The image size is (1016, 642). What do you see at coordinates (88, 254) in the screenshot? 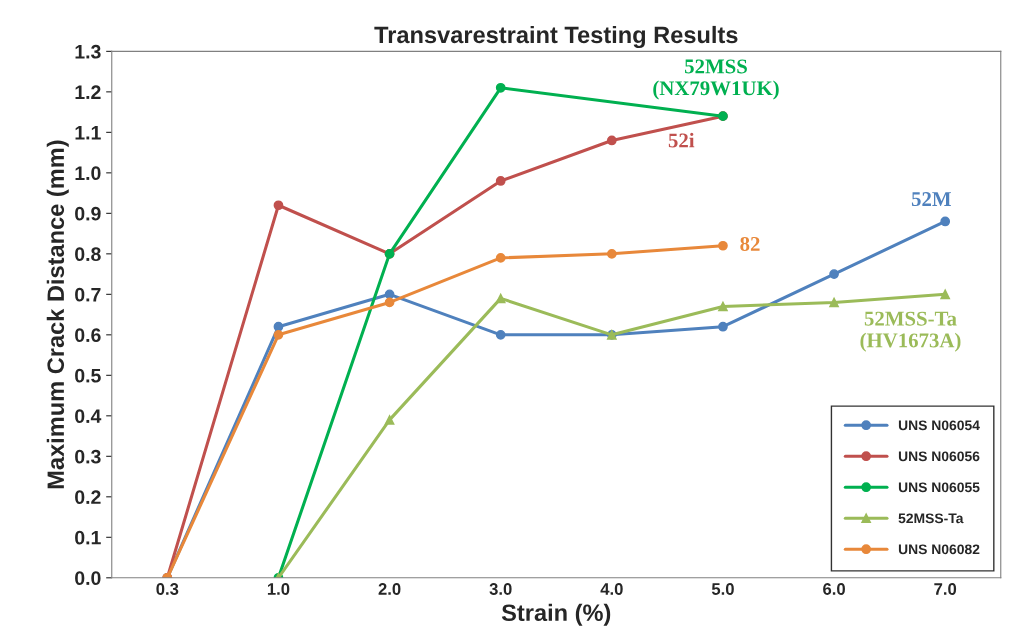
I see `y-tick-label: 0.8` at bounding box center [88, 254].